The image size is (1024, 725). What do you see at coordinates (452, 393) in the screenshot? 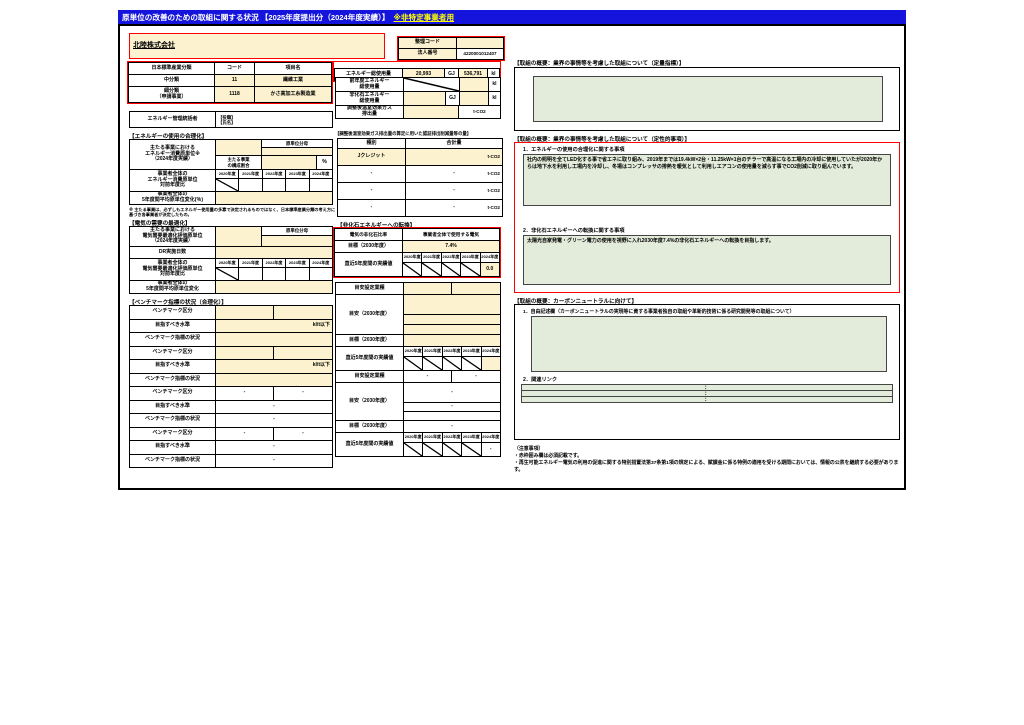
I see `guide2-2030-value-1: -` at bounding box center [452, 393].